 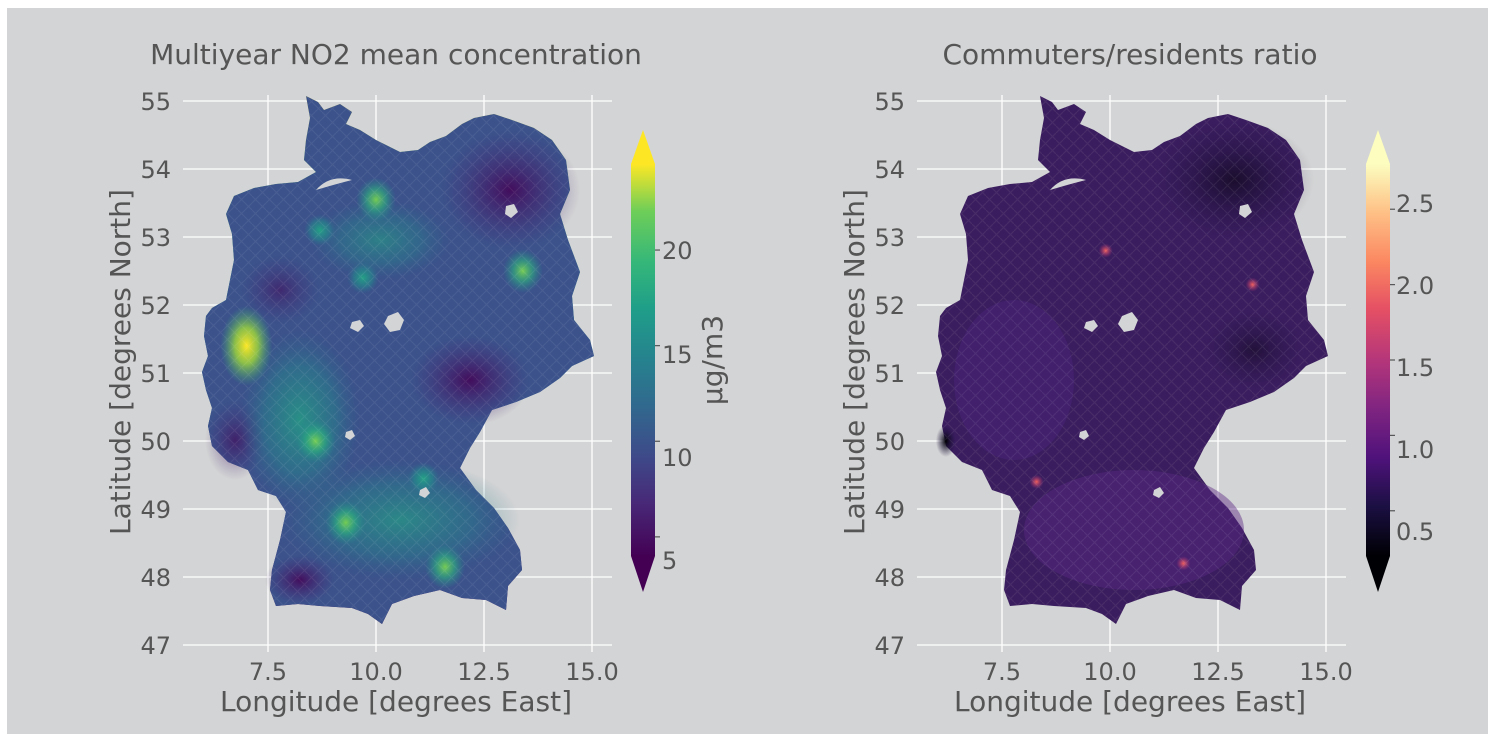 I want to click on colorbar-tick-label: 15, so click(x=677, y=355).